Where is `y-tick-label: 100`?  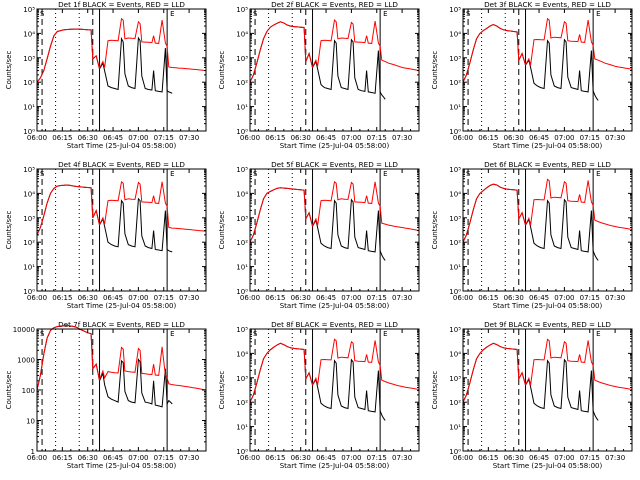
y-tick-label: 100 is located at coordinates (28, 391).